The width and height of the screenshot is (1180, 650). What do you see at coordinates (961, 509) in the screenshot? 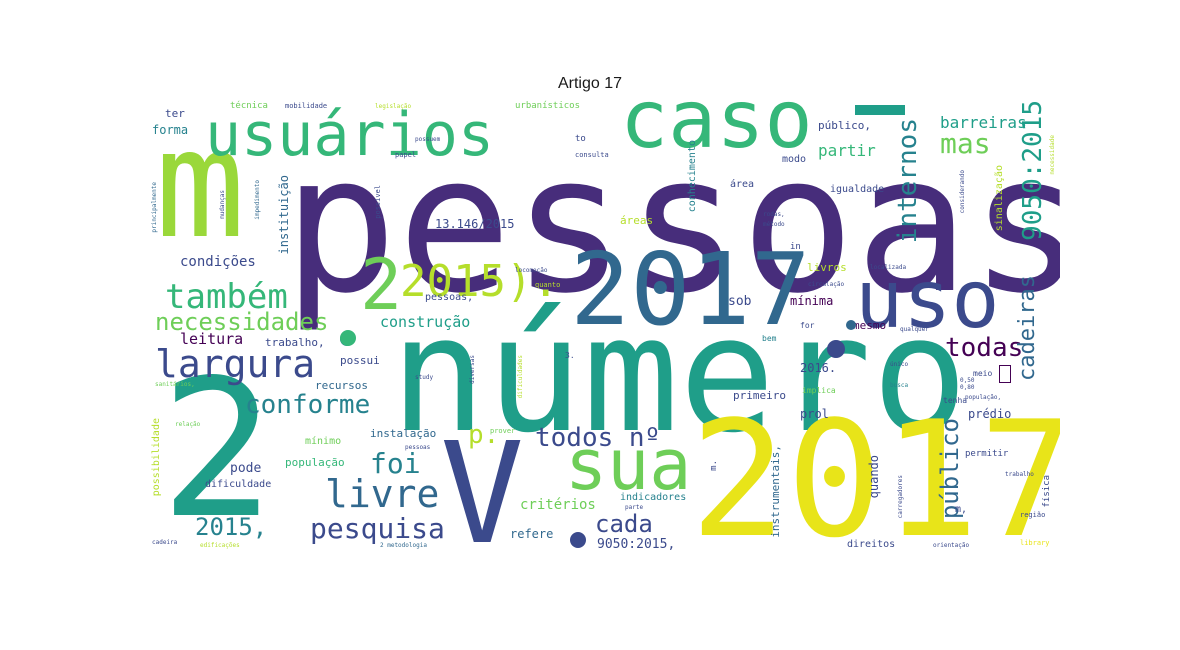
I see `word-m-comma: m,` at bounding box center [961, 509].